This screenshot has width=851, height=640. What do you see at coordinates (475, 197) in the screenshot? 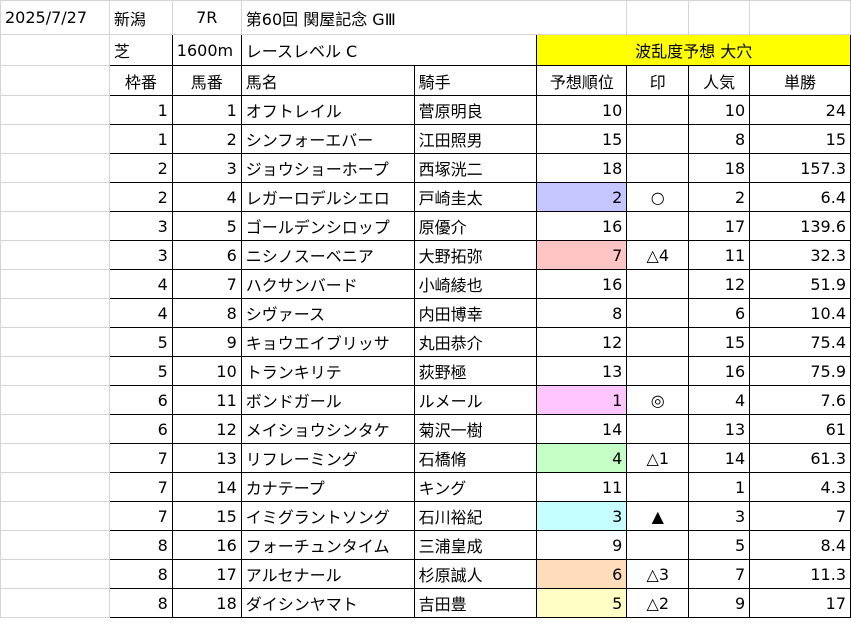
I see `cell-jockey: 戸崎圭太` at bounding box center [475, 197].